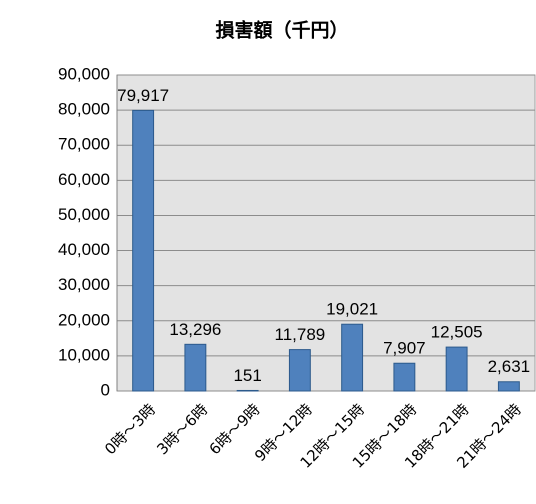 The image size is (536, 504). What do you see at coordinates (281, 30) in the screenshot?
I see `chart-title: 損害額（千円）` at bounding box center [281, 30].